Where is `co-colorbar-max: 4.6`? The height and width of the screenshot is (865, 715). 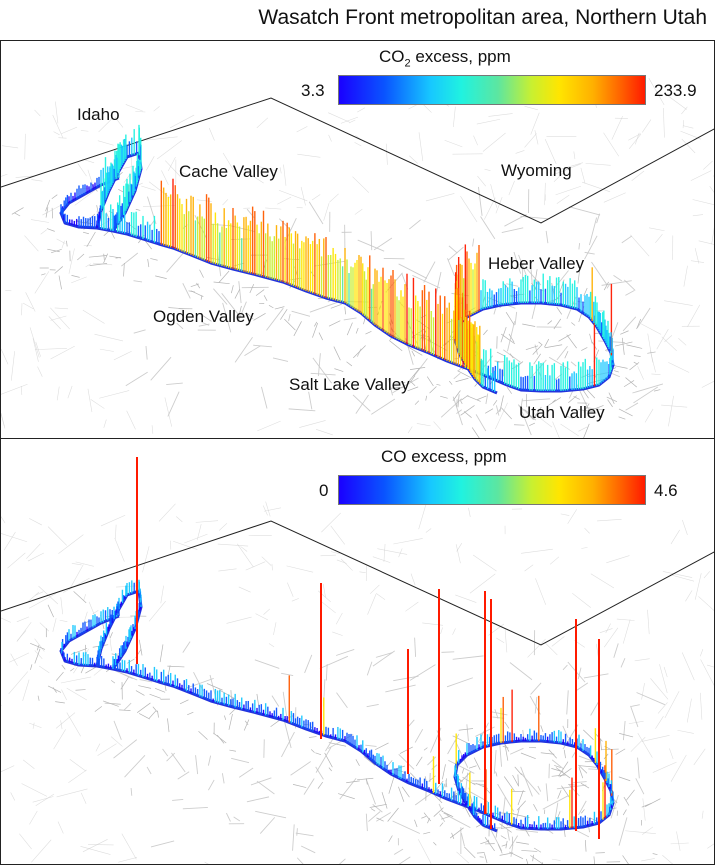 co-colorbar-max: 4.6 is located at coordinates (666, 490).